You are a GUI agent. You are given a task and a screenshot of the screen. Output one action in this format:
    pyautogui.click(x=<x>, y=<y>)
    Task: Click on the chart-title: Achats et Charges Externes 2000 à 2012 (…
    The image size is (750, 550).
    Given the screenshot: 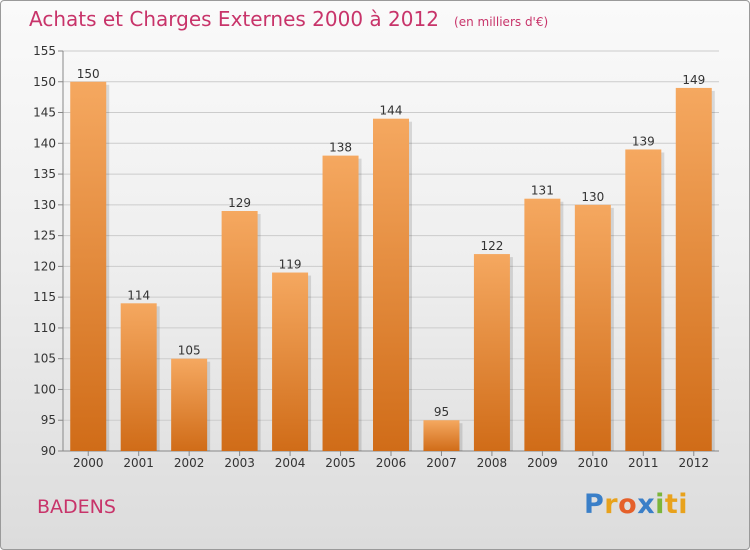 What is the action you would take?
    pyautogui.click(x=288, y=19)
    